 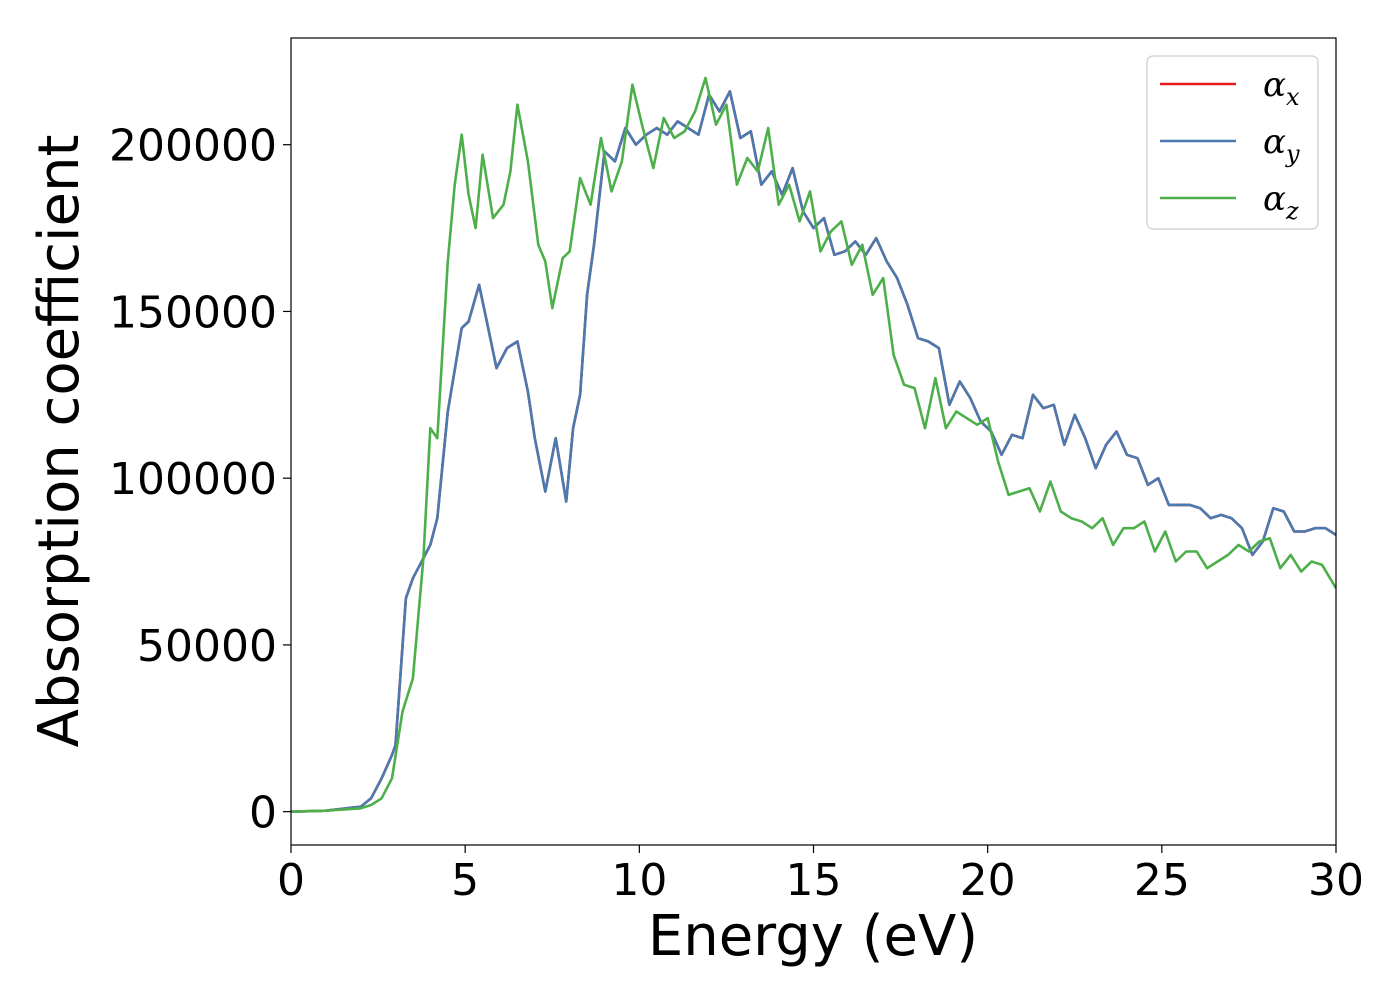 I want to click on legend-subscript: z, so click(x=1292, y=211).